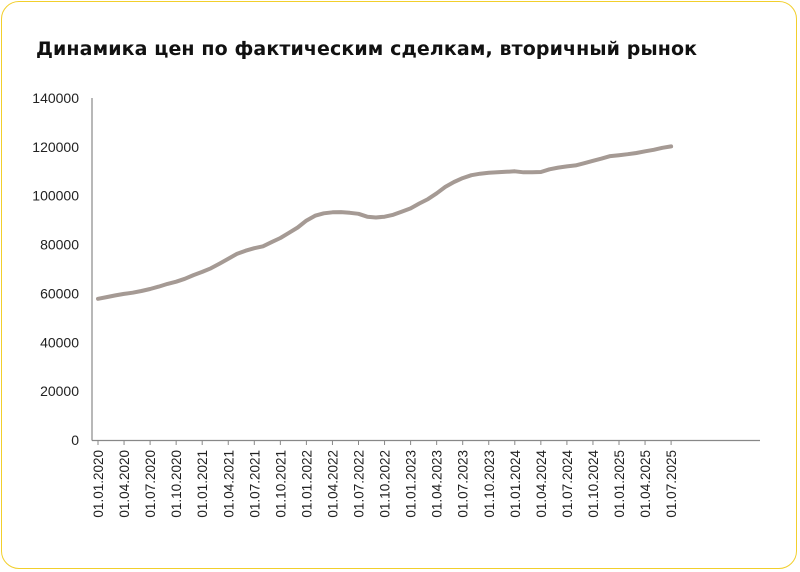 This screenshot has width=800, height=572. What do you see at coordinates (332, 484) in the screenshot?
I see `x-tick-label: 01.04.2022` at bounding box center [332, 484].